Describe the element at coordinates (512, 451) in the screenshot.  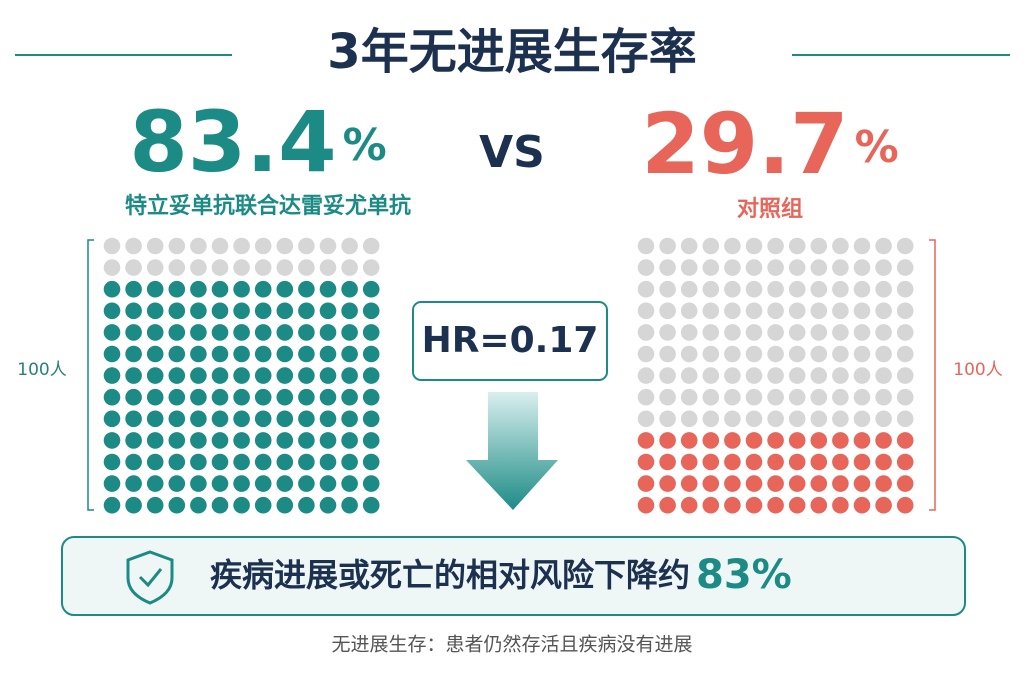
I see `down-arrow` at that location.